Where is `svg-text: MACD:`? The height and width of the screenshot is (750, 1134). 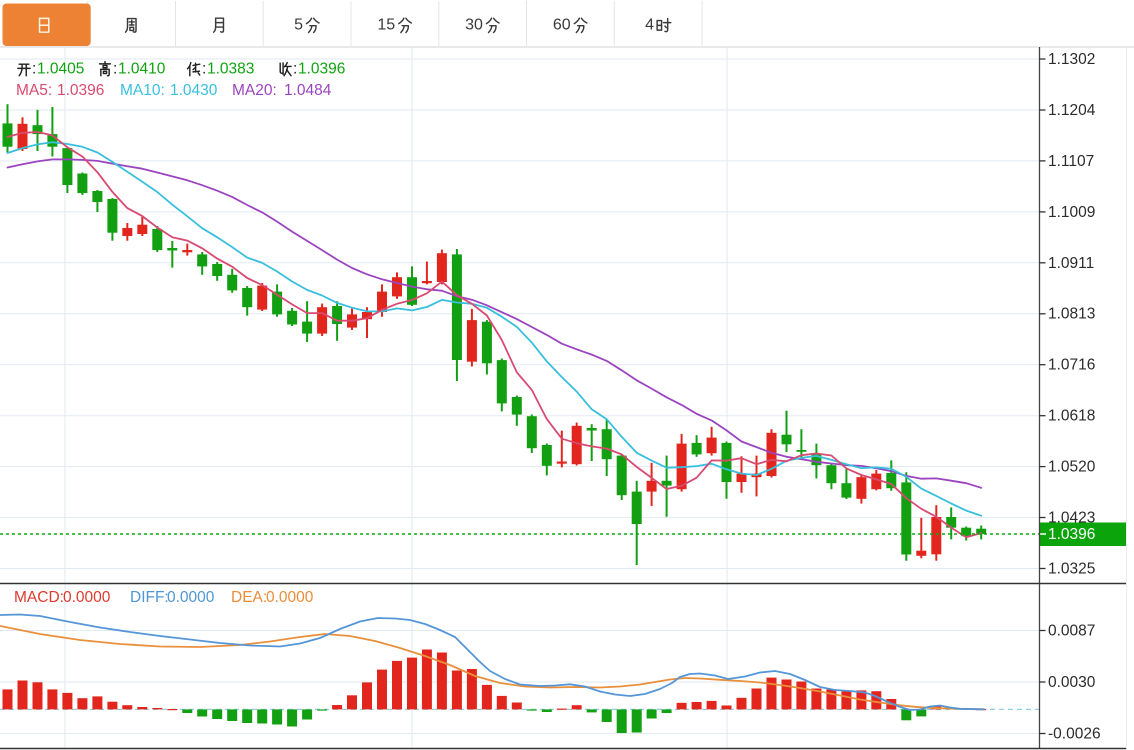
svg-text: MACD: is located at coordinates (39, 597).